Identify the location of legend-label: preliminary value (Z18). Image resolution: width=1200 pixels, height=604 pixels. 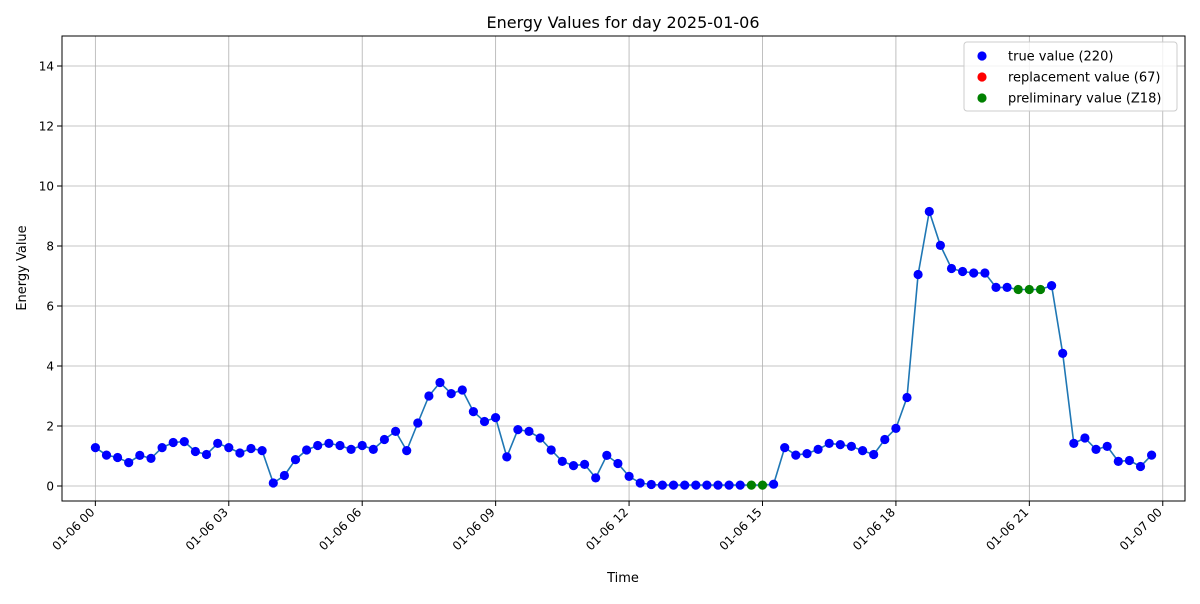
(1084, 99).